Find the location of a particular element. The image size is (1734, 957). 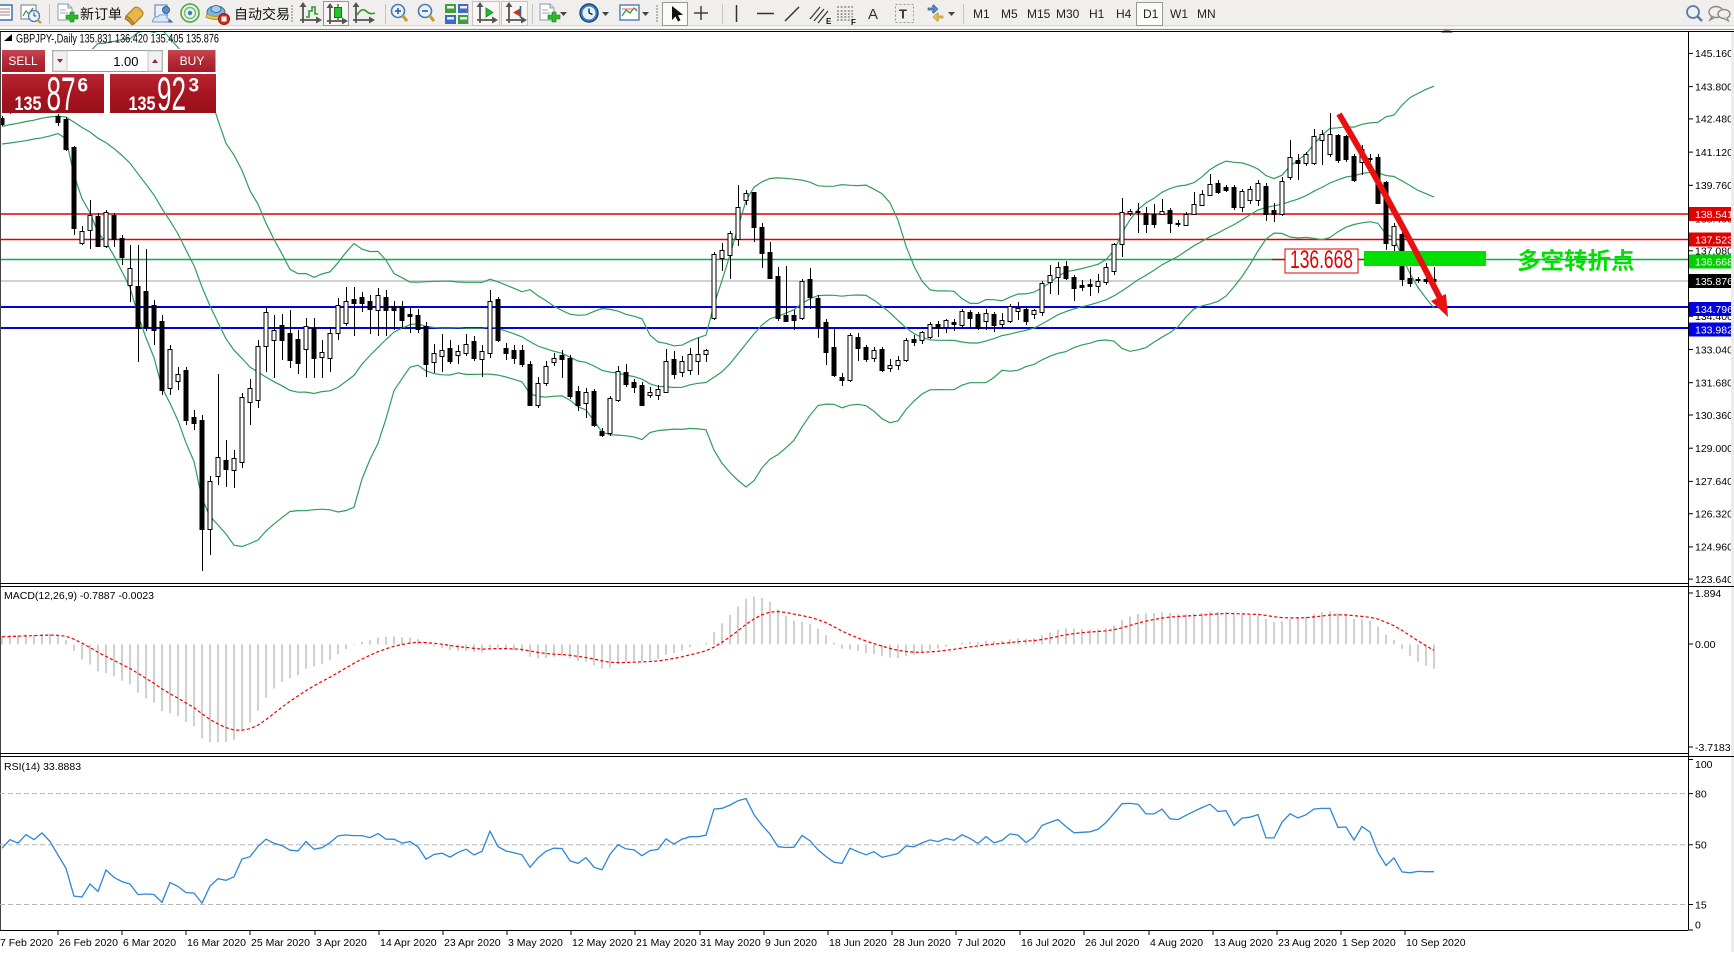

svg-text: 141.120 is located at coordinates (1714, 153).